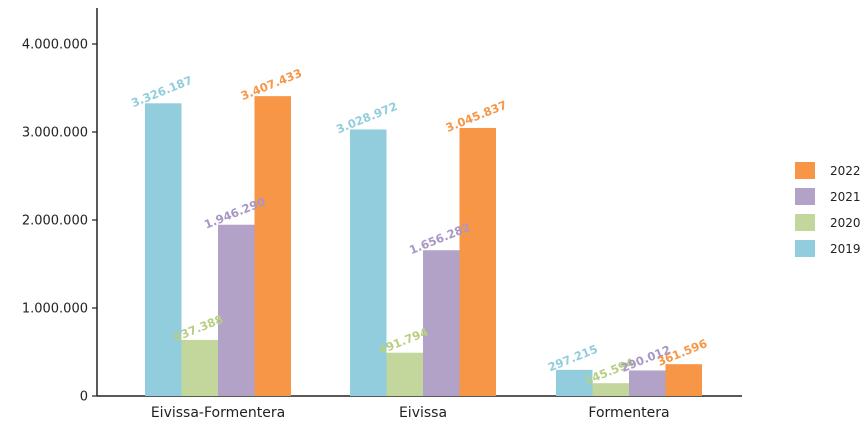 Image resolution: width=862 pixels, height=424 pixels. I want to click on bar-2019-formentera, so click(574, 382).